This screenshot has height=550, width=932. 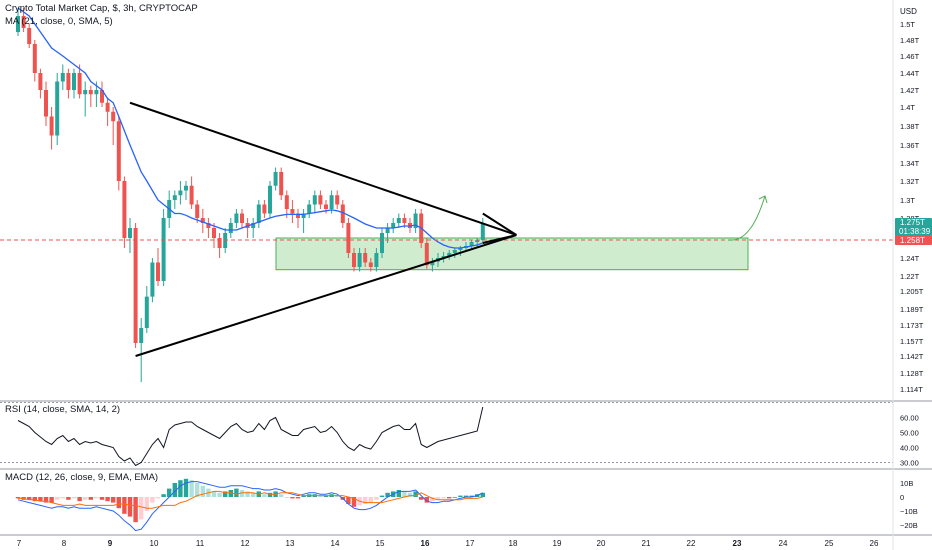 What do you see at coordinates (910, 163) in the screenshot?
I see `price-axis-tick-label: 1.34T` at bounding box center [910, 163].